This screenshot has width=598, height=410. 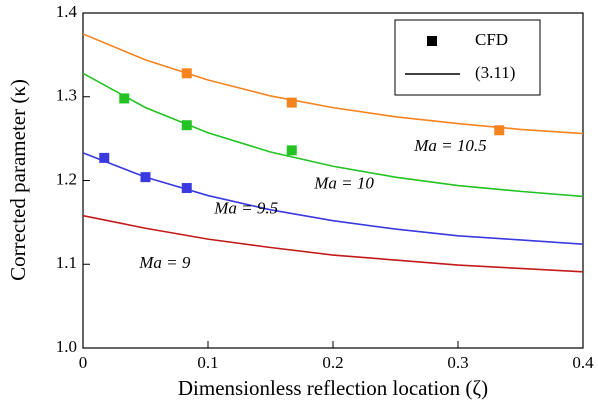 I want to click on legend-label: CFD, so click(x=491, y=39).